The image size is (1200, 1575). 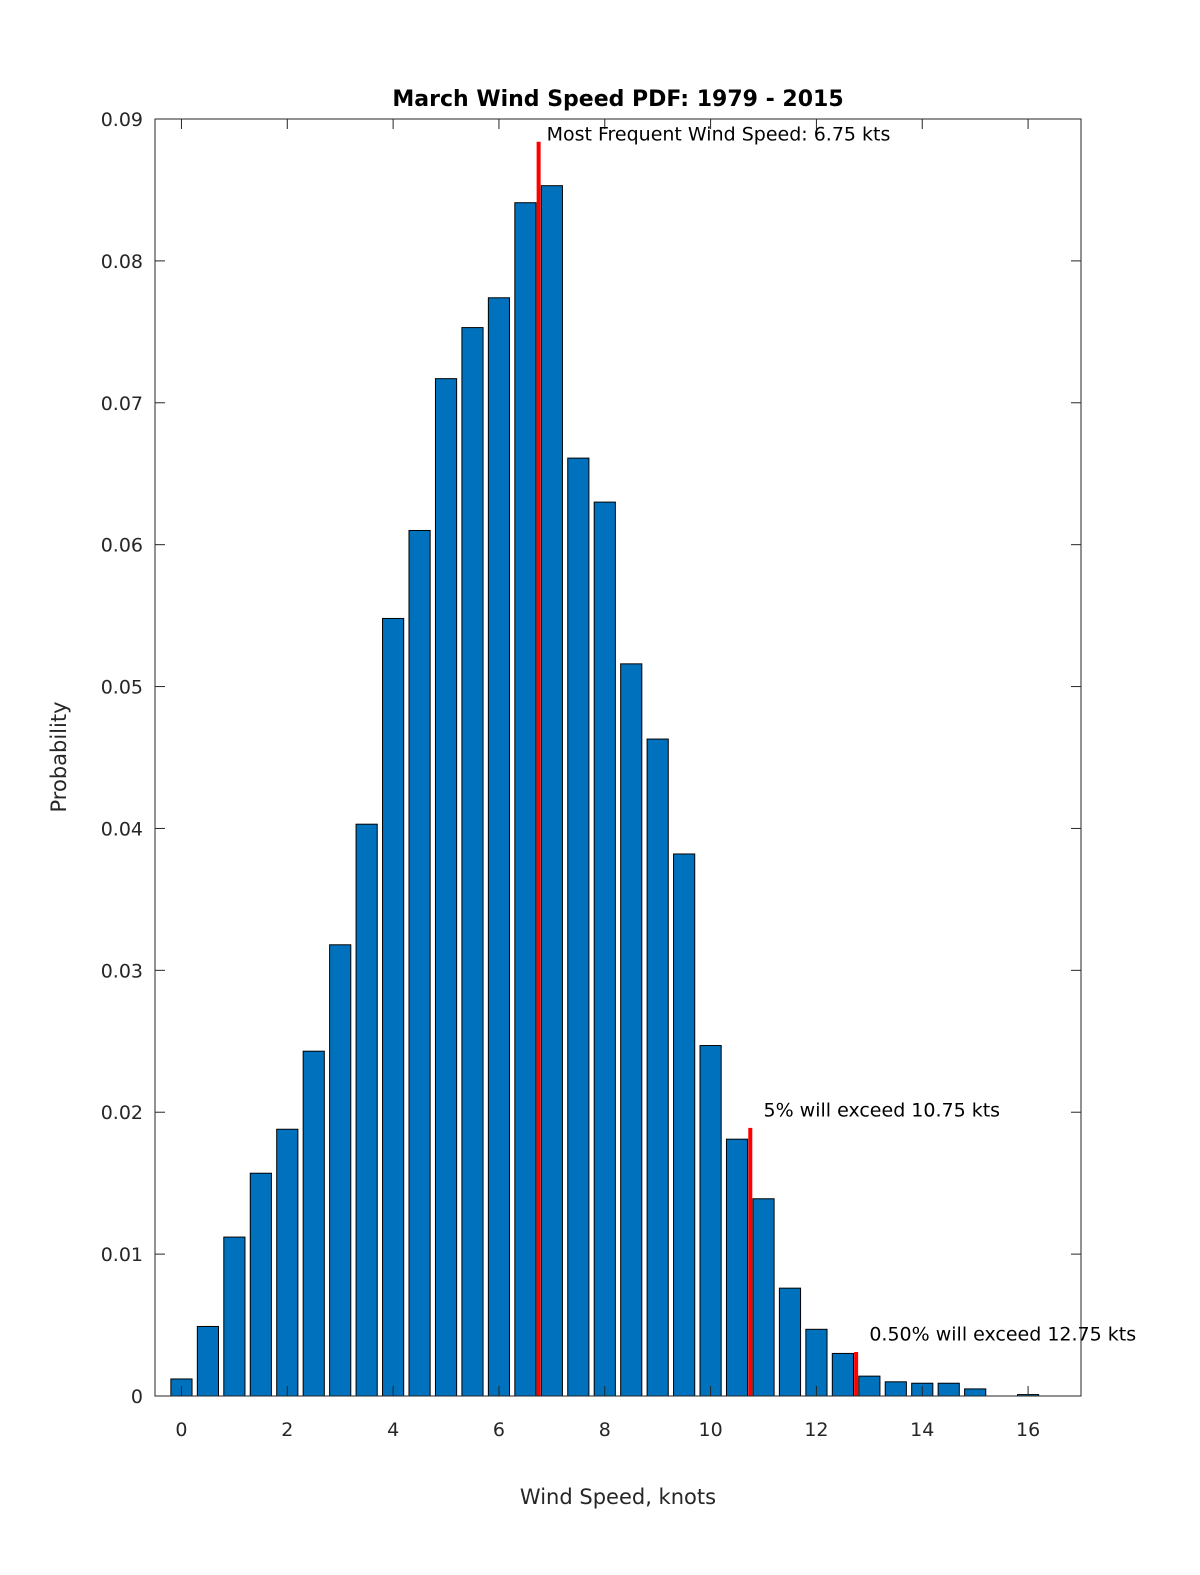 What do you see at coordinates (1002, 1335) in the screenshot?
I see `annotation-3: 0.50% will exceed 12.75 kts` at bounding box center [1002, 1335].